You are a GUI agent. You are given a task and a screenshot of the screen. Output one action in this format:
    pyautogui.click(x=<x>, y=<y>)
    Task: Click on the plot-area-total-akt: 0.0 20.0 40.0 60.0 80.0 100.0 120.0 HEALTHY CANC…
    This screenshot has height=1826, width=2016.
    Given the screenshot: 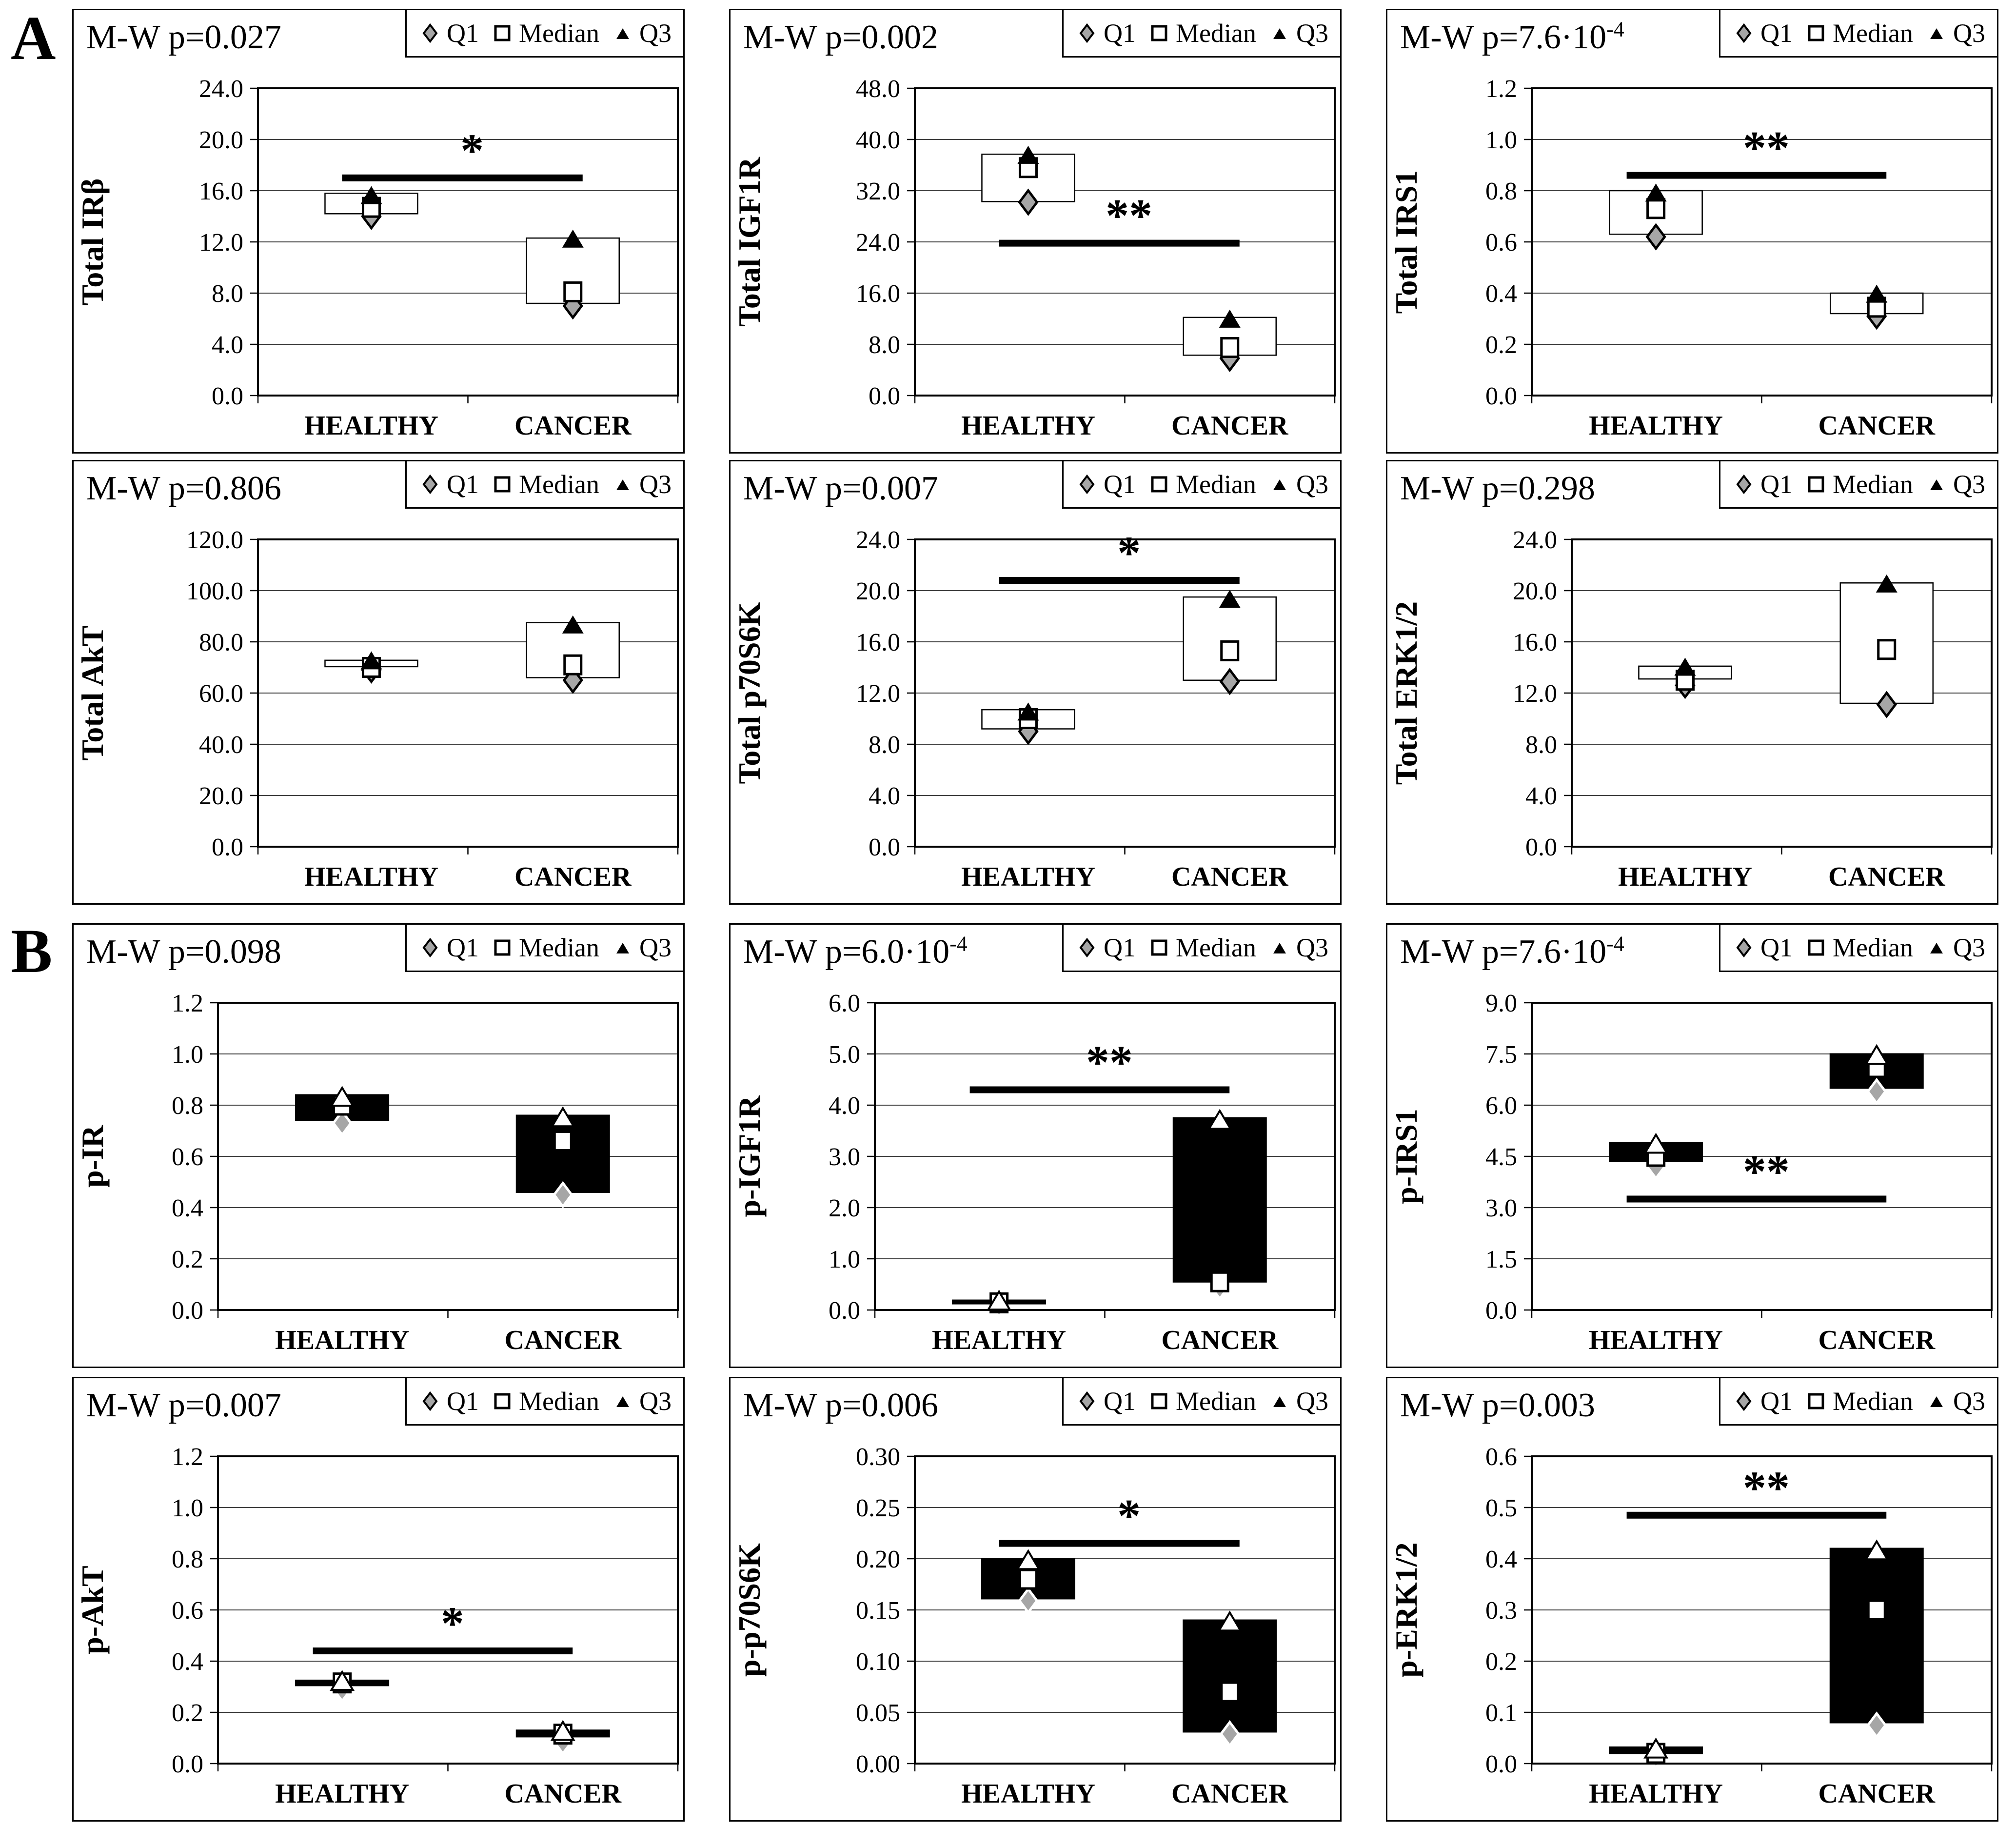 What is the action you would take?
    pyautogui.click(x=377, y=709)
    